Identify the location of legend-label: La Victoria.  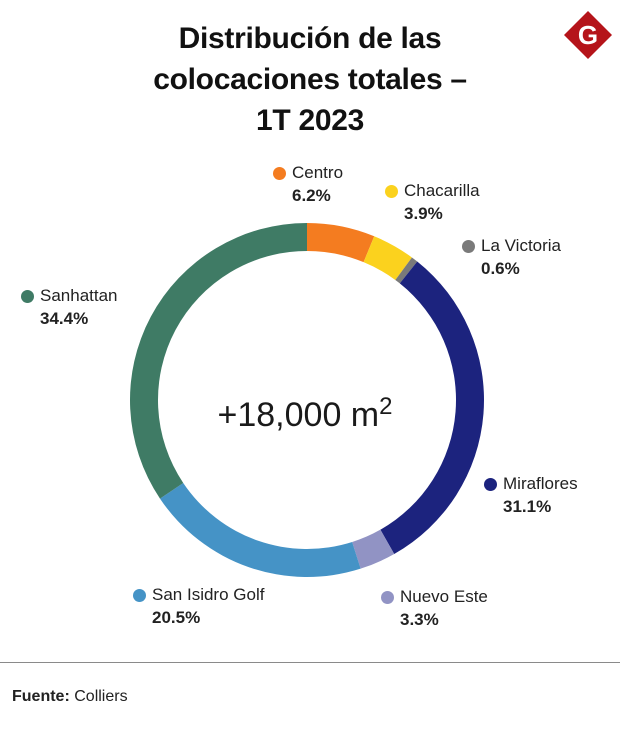
(521, 245).